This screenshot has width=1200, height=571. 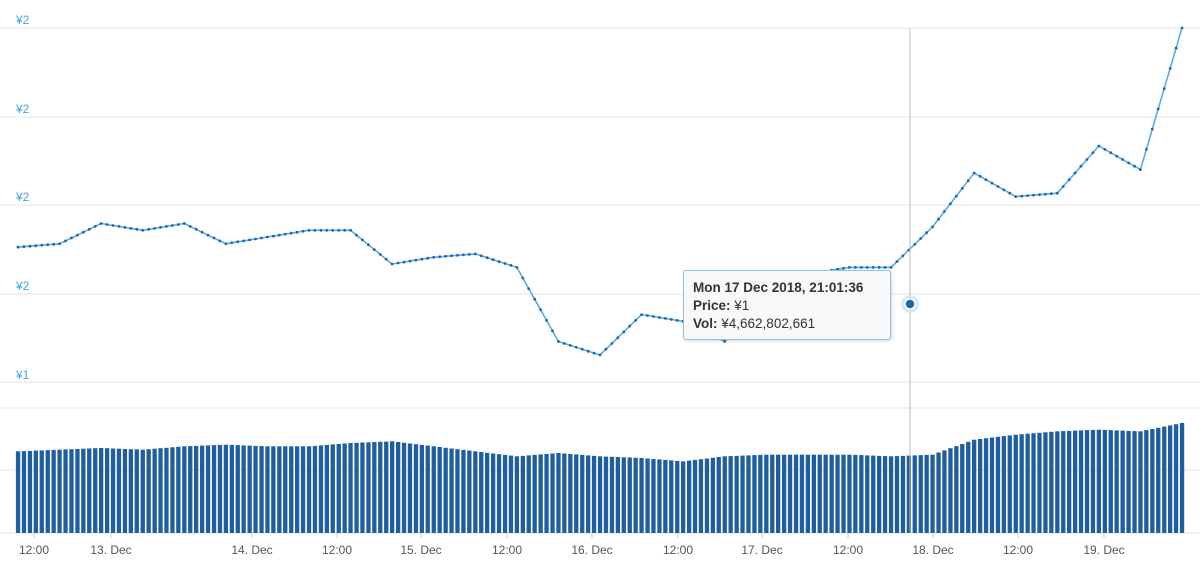 I want to click on x-tick-label: 14. Dec, so click(x=251, y=550).